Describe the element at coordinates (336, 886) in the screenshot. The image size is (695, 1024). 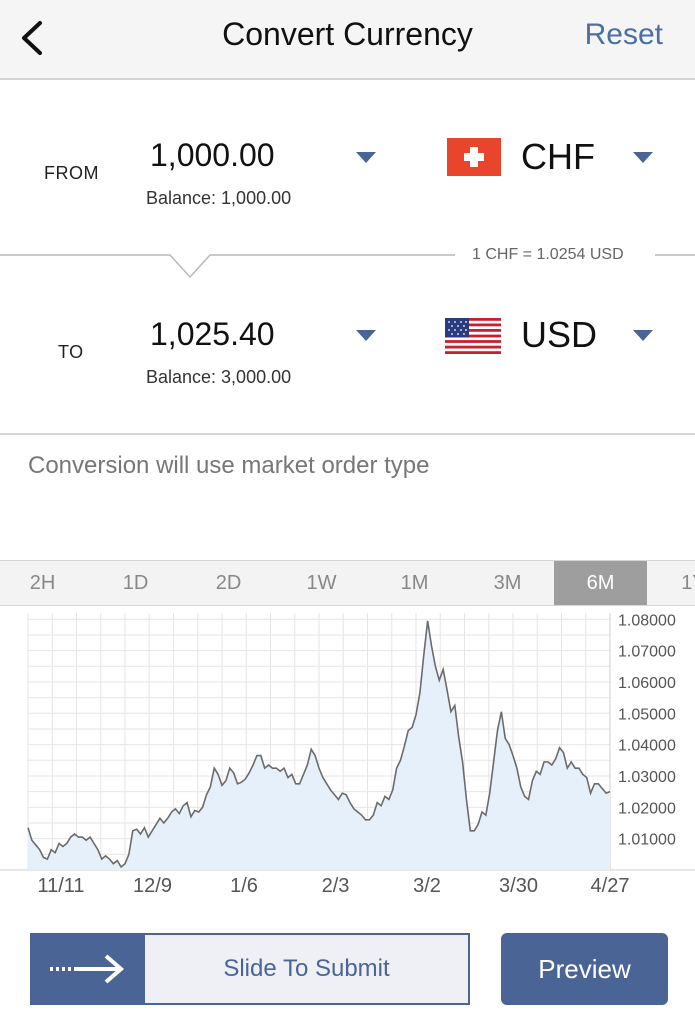
I see `x-tick-label: 2/3` at that location.